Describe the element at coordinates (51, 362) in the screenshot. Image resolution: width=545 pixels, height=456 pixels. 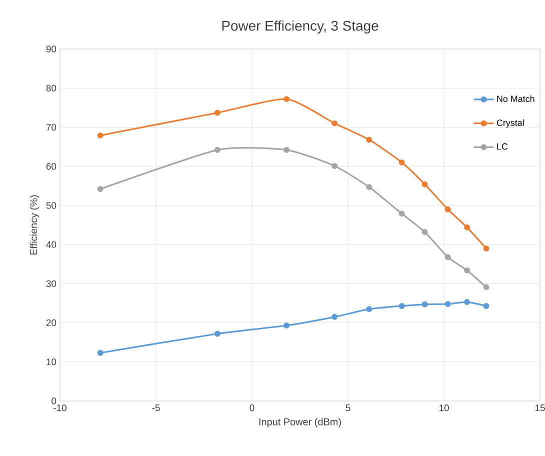
I see `y-tick-label: 10` at that location.